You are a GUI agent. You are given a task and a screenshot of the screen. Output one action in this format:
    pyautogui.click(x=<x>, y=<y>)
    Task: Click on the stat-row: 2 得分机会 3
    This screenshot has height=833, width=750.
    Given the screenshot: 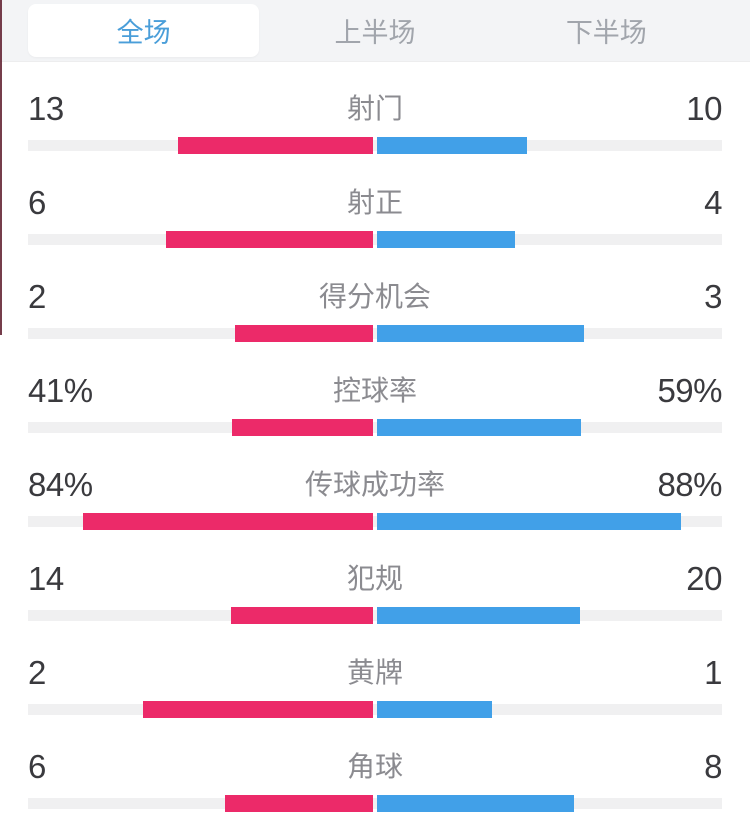 What is the action you would take?
    pyautogui.click(x=375, y=297)
    